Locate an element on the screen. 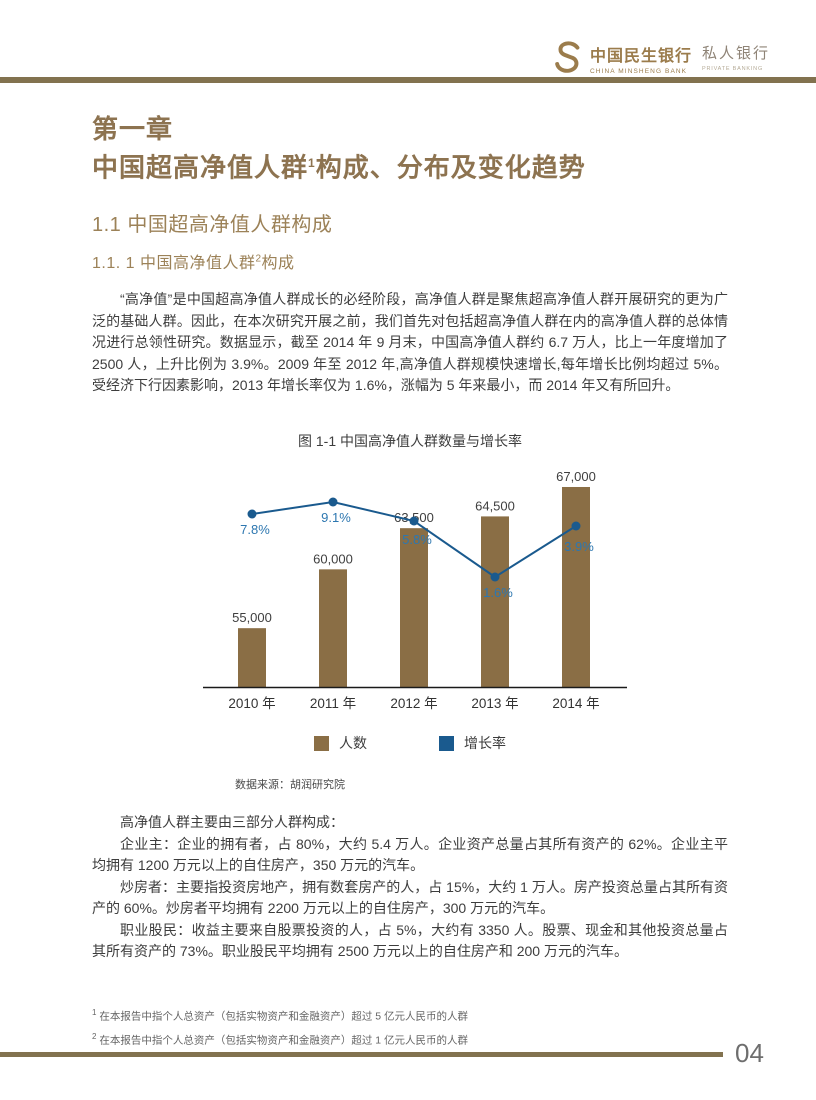 The image size is (816, 1100). section-heading: 1.1 中国超高净值人群构成 is located at coordinates (212, 225).